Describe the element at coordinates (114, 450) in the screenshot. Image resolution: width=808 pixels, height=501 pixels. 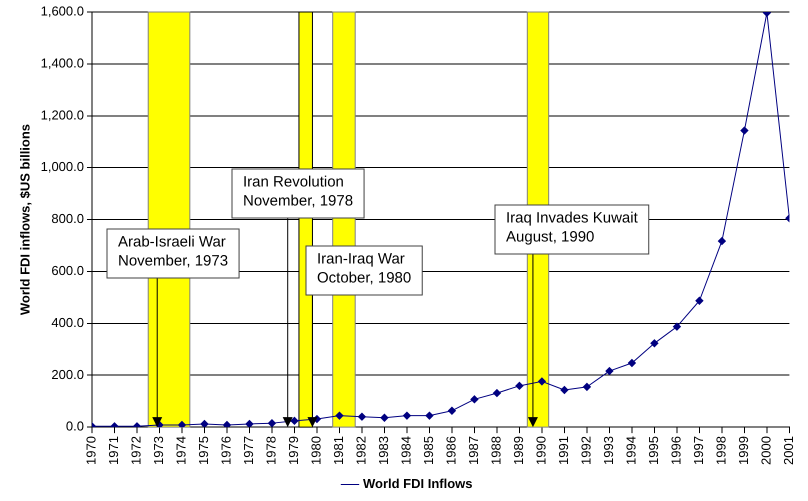
I see `x-tick-label: 1971` at that location.